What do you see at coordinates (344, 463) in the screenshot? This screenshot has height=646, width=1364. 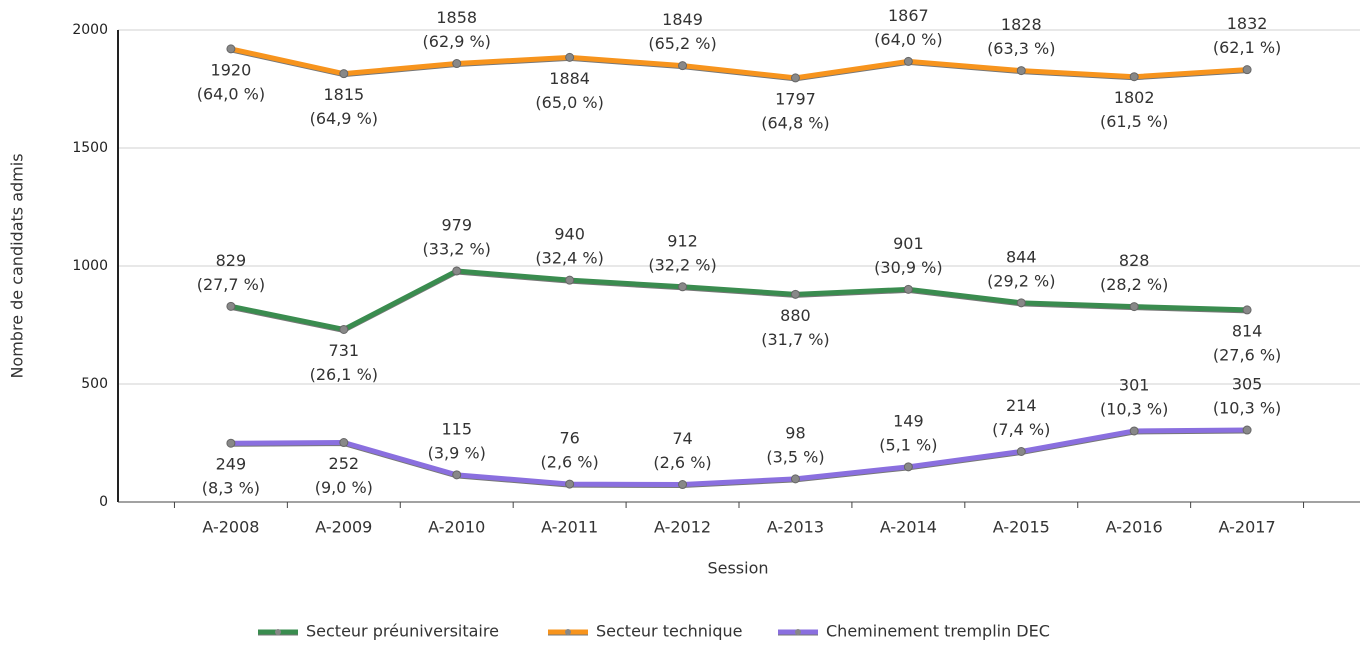 I see `data-label: 252` at bounding box center [344, 463].